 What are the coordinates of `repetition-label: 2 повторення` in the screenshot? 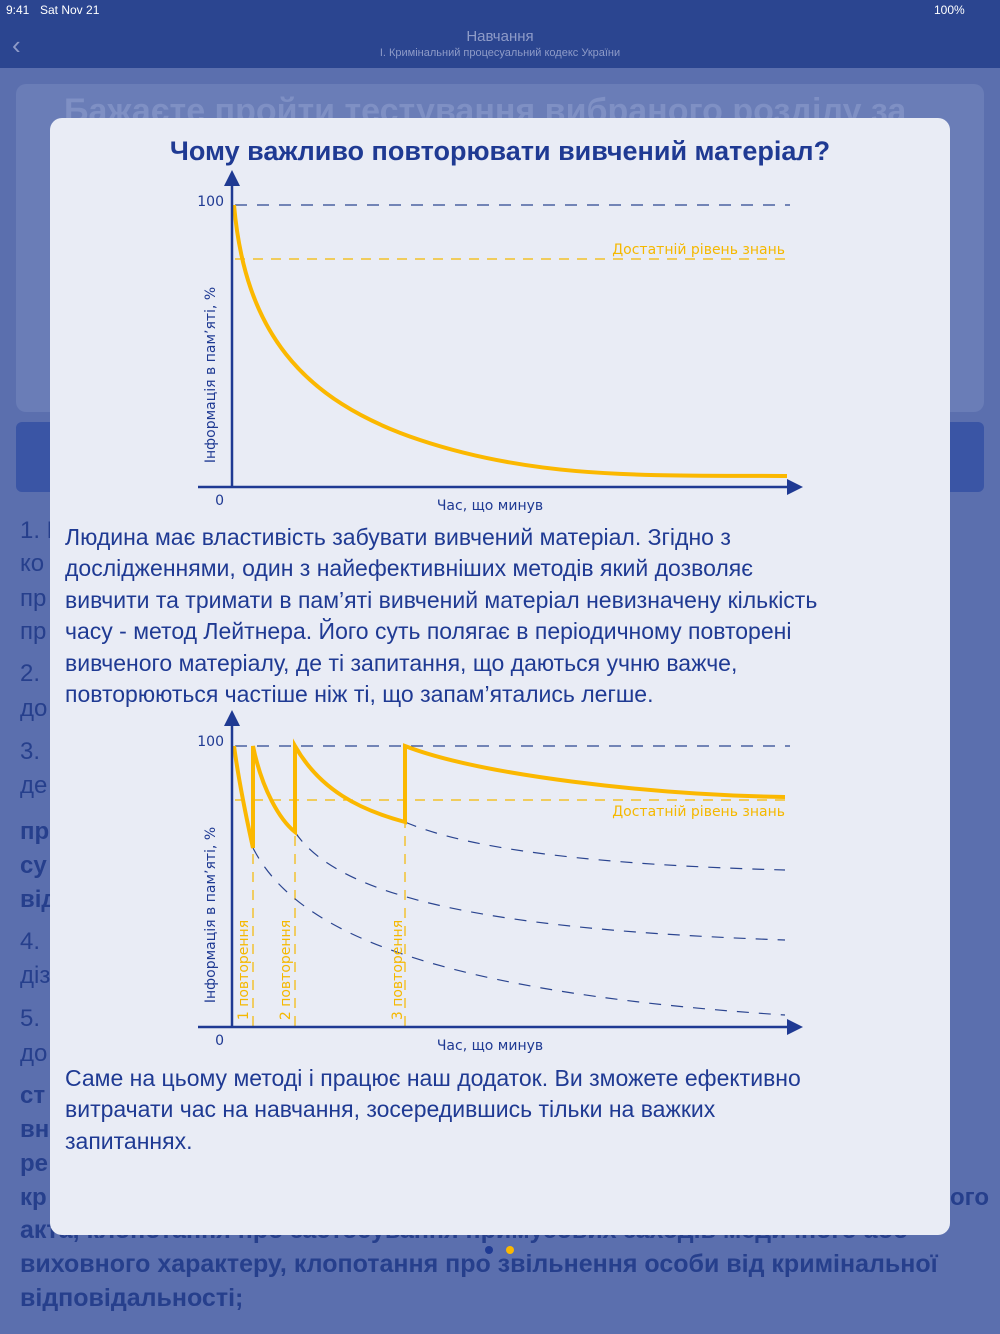 It's located at (286, 970).